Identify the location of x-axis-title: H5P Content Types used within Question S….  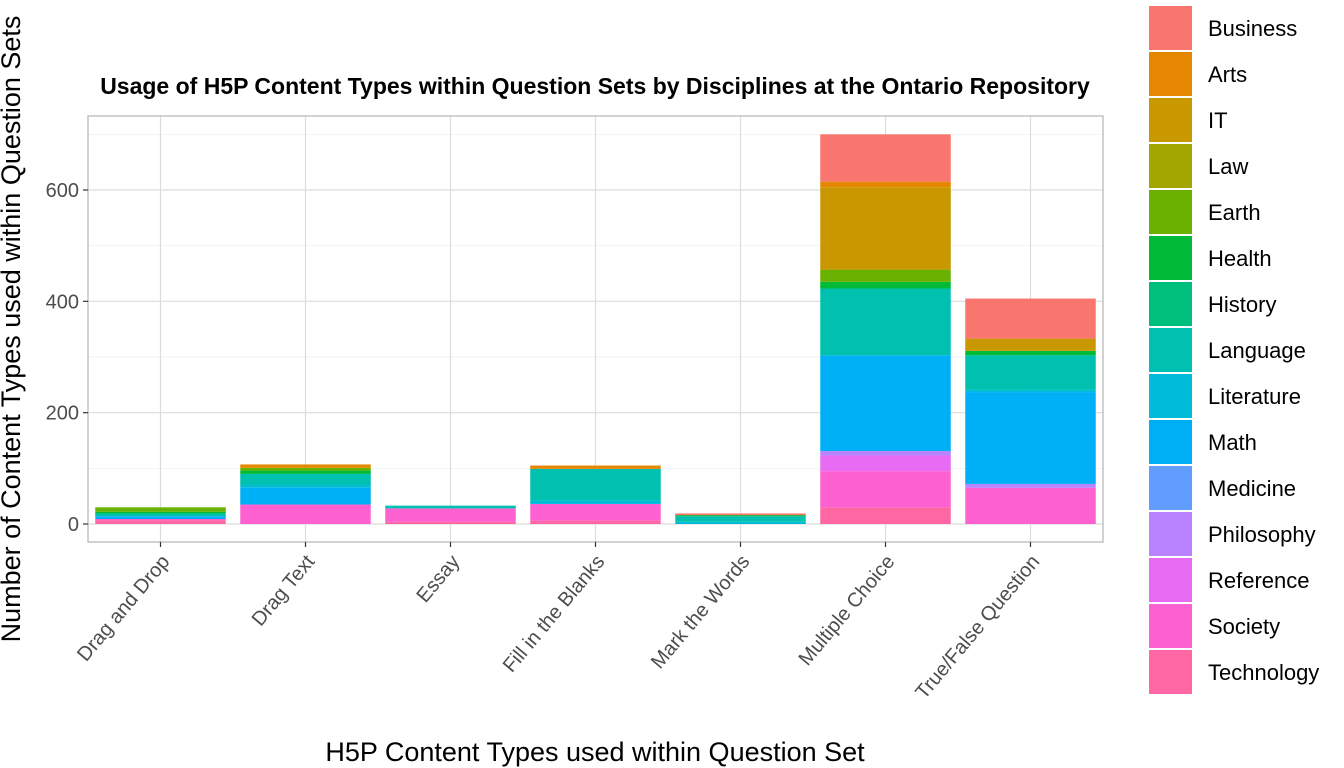
(595, 752).